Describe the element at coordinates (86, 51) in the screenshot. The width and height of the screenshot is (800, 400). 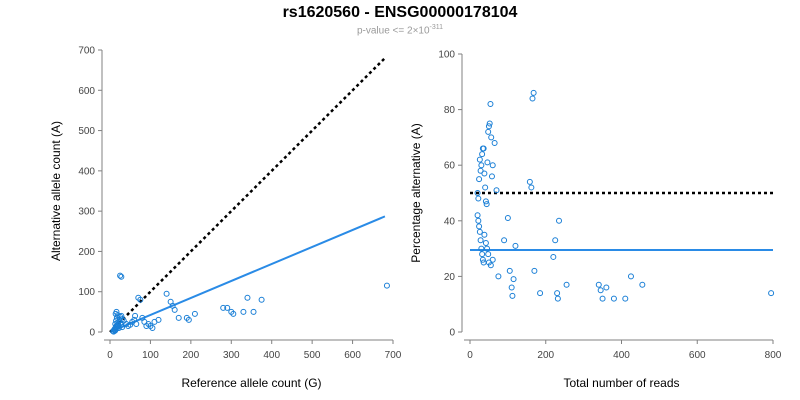
I see `panel1-y-tick-label: 700` at that location.